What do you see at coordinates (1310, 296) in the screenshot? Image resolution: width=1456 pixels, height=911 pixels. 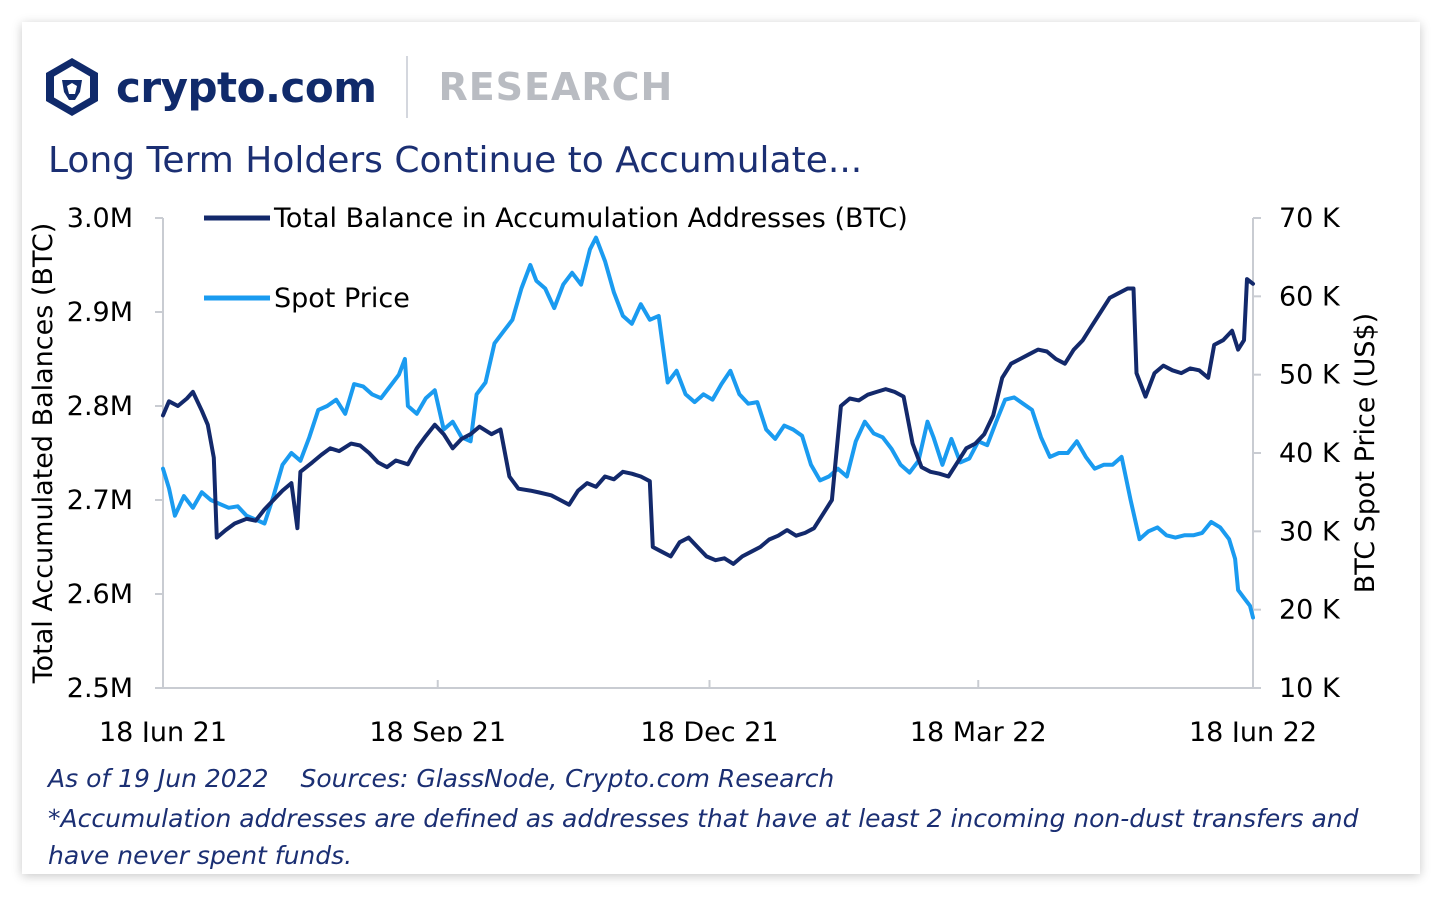 I see `y-right-tick-label: 60 K` at bounding box center [1310, 296].